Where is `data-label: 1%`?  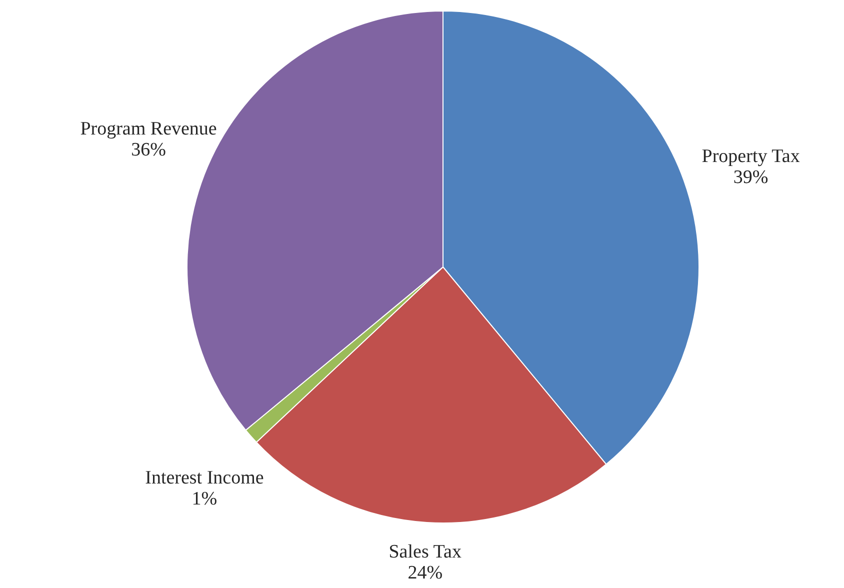
data-label: 1% is located at coordinates (205, 499).